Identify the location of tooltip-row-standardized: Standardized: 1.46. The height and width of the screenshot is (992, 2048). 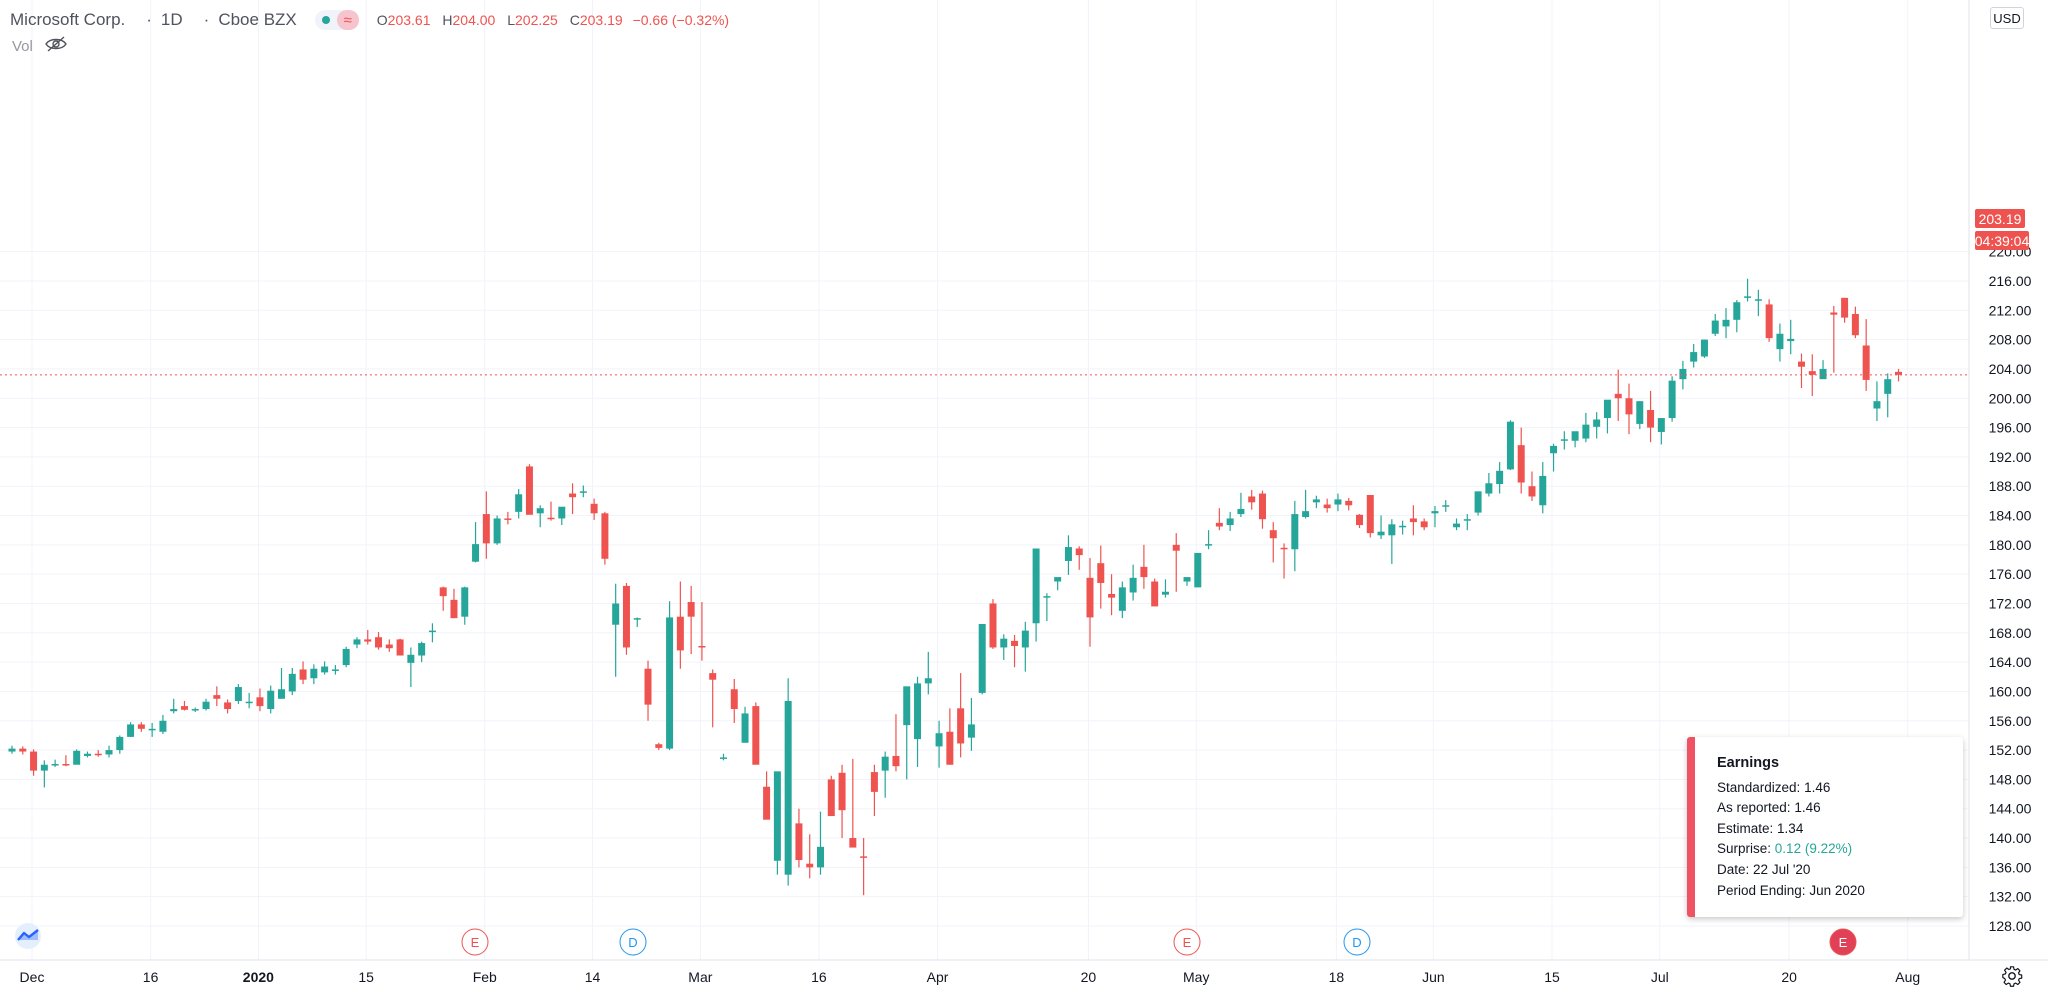
(1774, 787).